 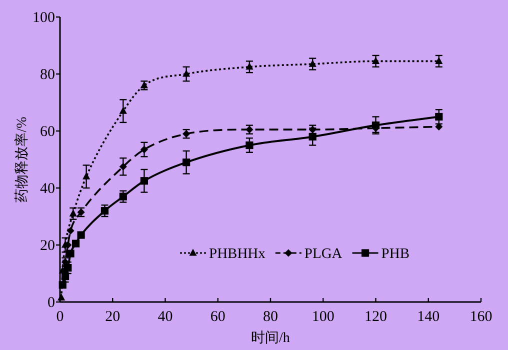 What do you see at coordinates (270, 338) in the screenshot?
I see `x-axis-title: 时间/h` at bounding box center [270, 338].